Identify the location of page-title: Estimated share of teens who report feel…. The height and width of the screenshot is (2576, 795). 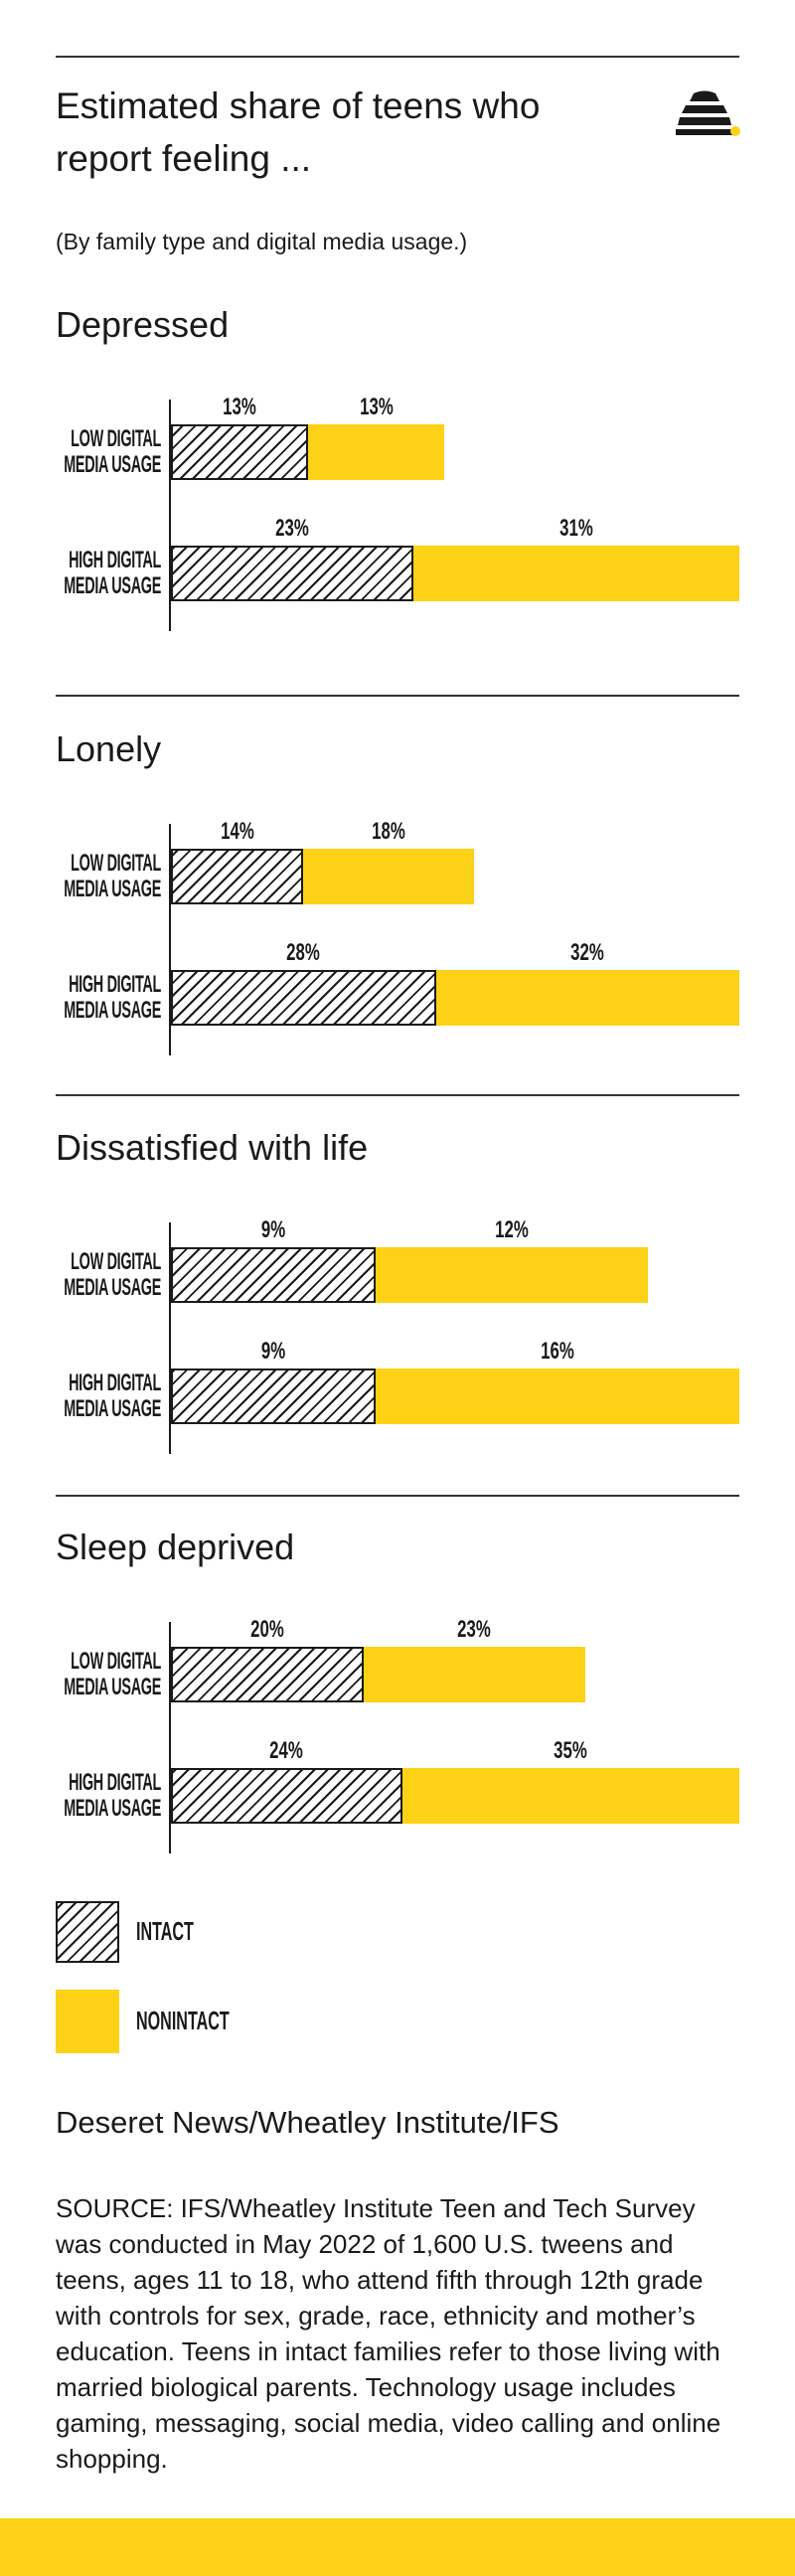
(298, 132).